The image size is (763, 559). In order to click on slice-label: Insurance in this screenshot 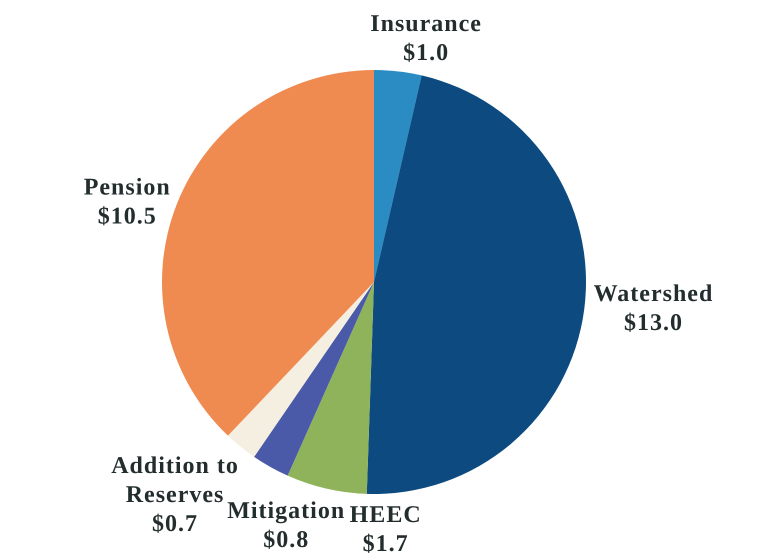, I will do `click(426, 24)`.